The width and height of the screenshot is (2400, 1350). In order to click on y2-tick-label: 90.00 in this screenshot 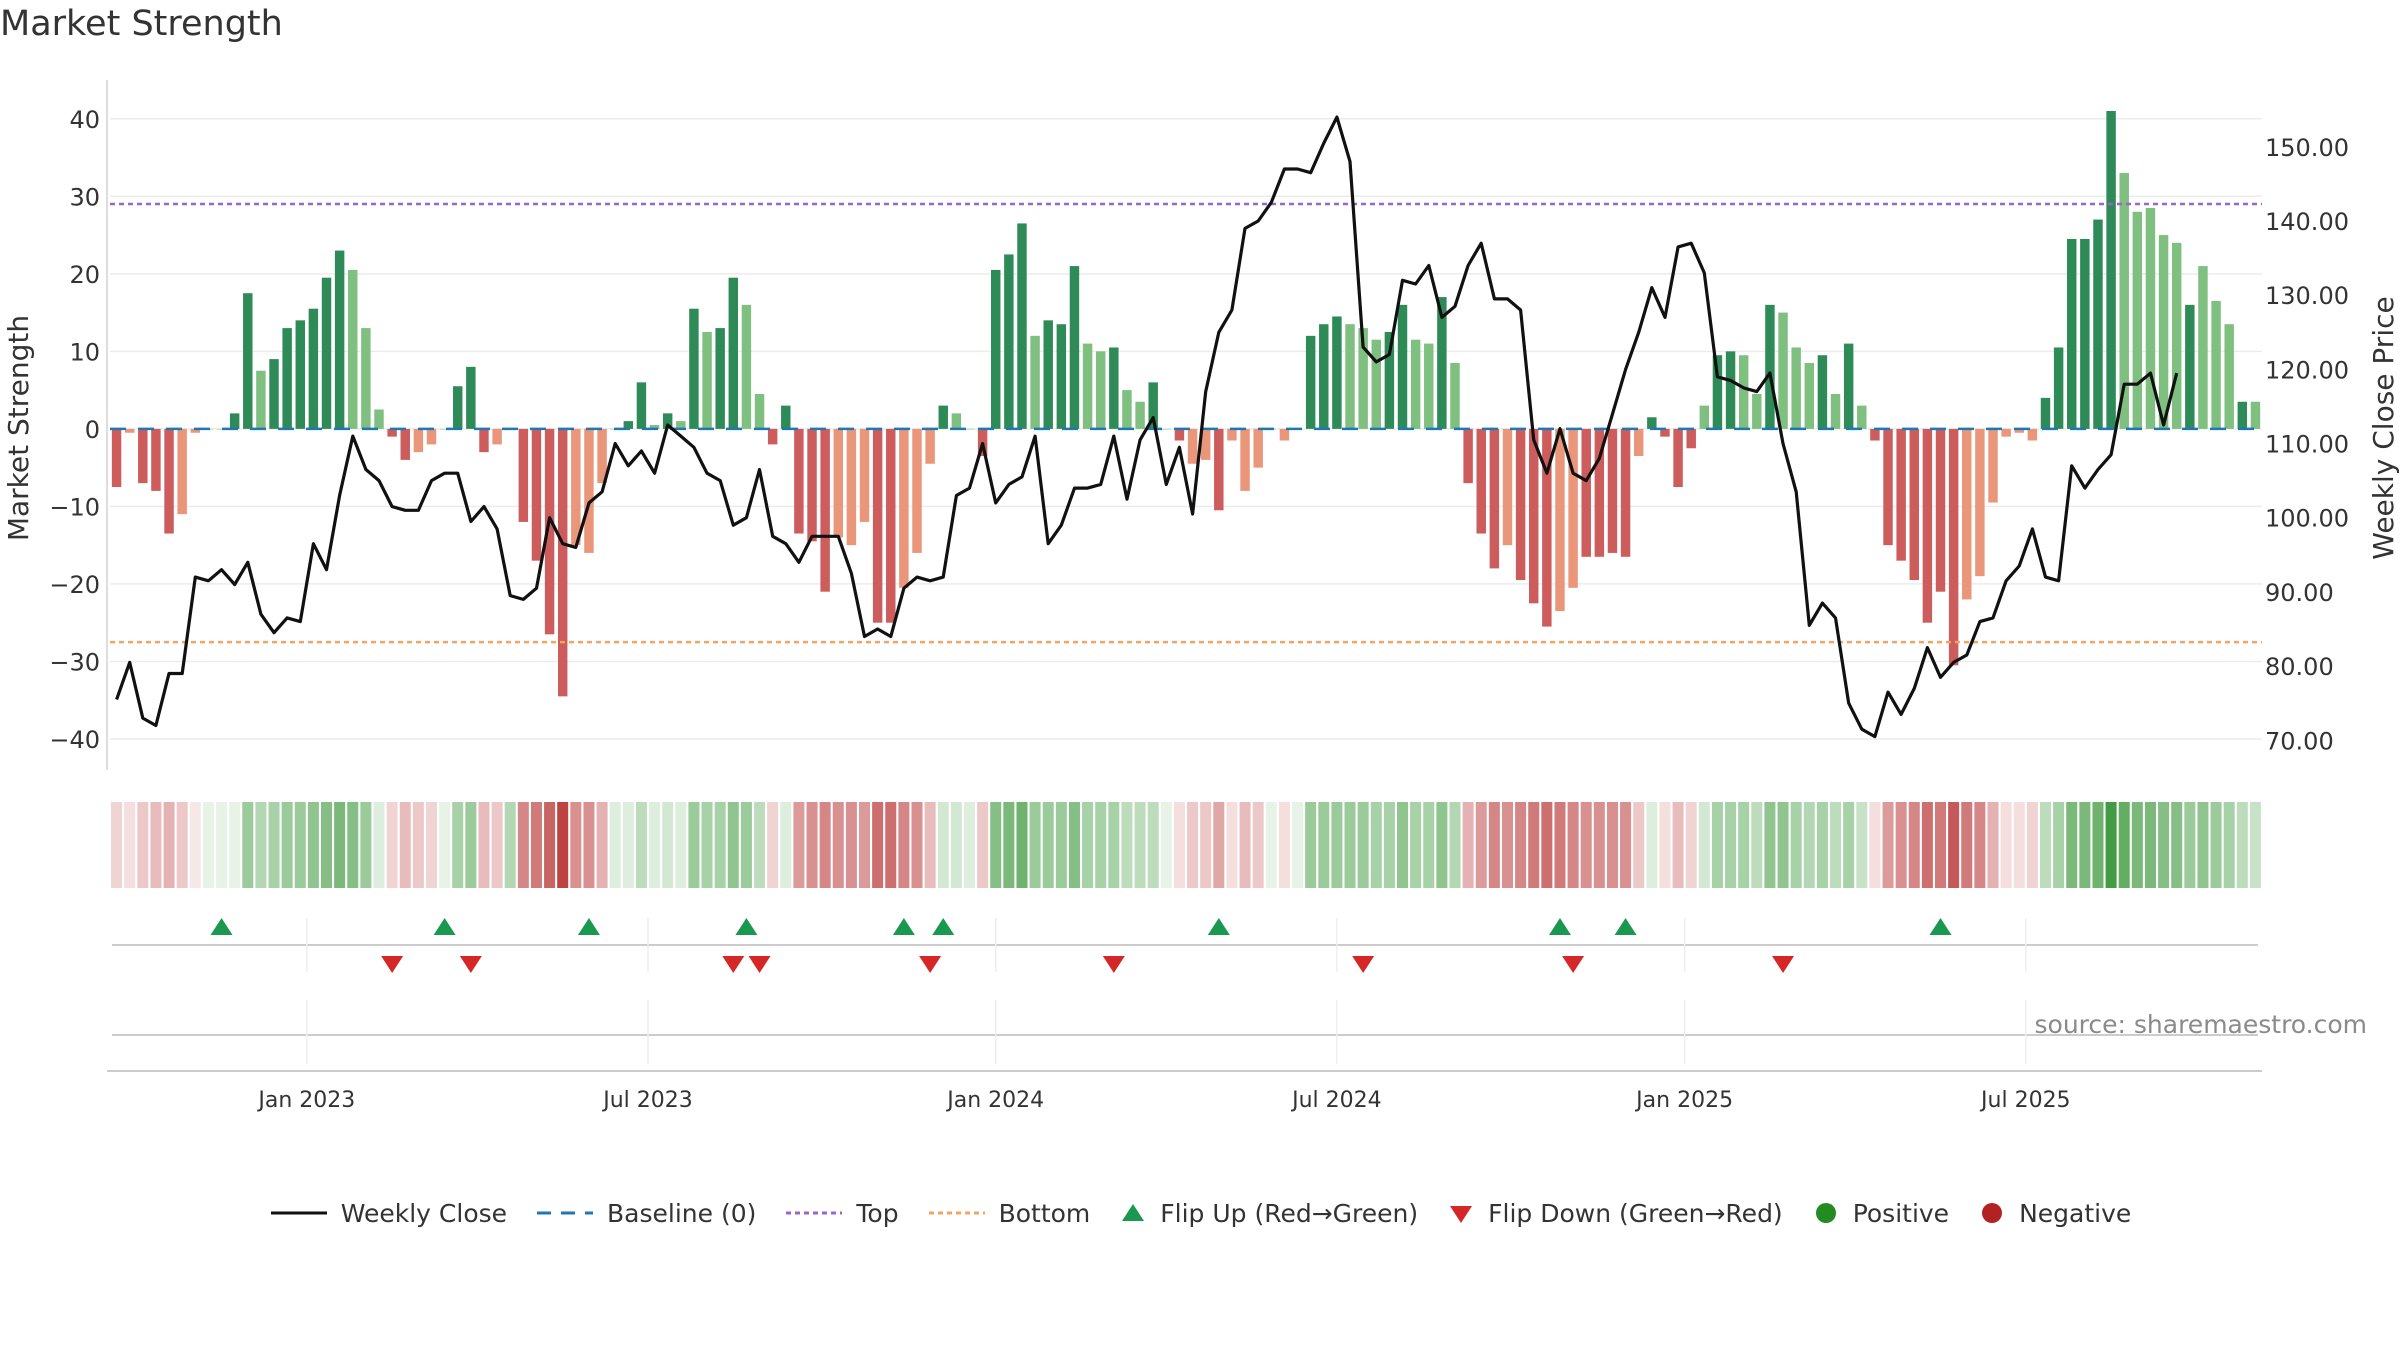, I will do `click(2299, 593)`.